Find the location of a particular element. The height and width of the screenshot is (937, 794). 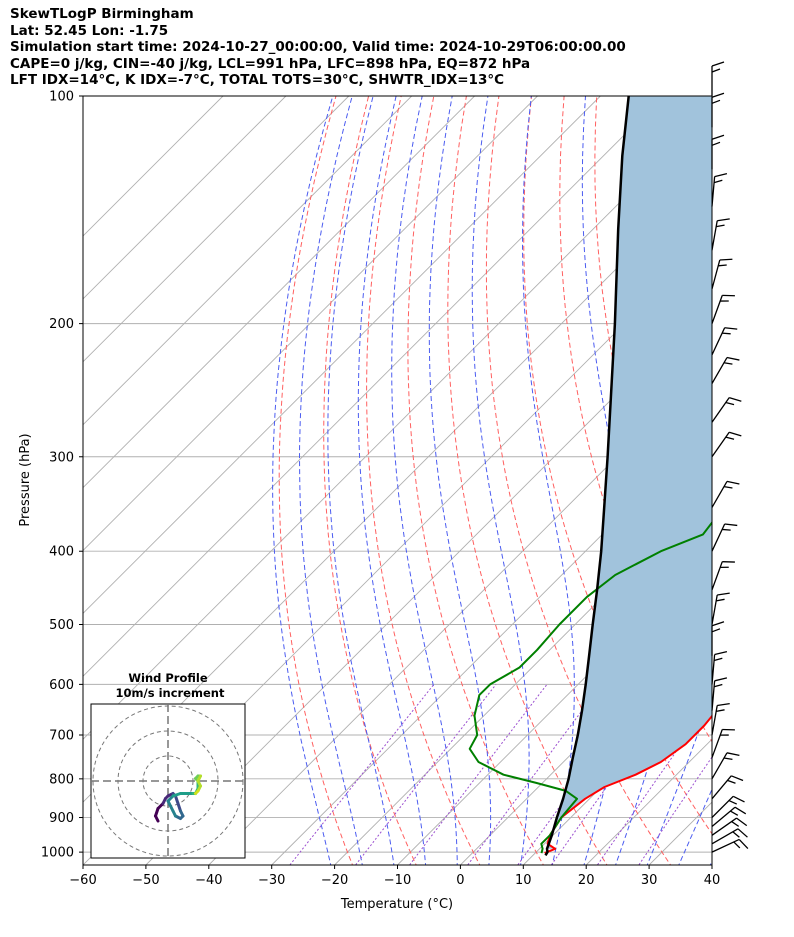

temperature-line is located at coordinates (628, 784).